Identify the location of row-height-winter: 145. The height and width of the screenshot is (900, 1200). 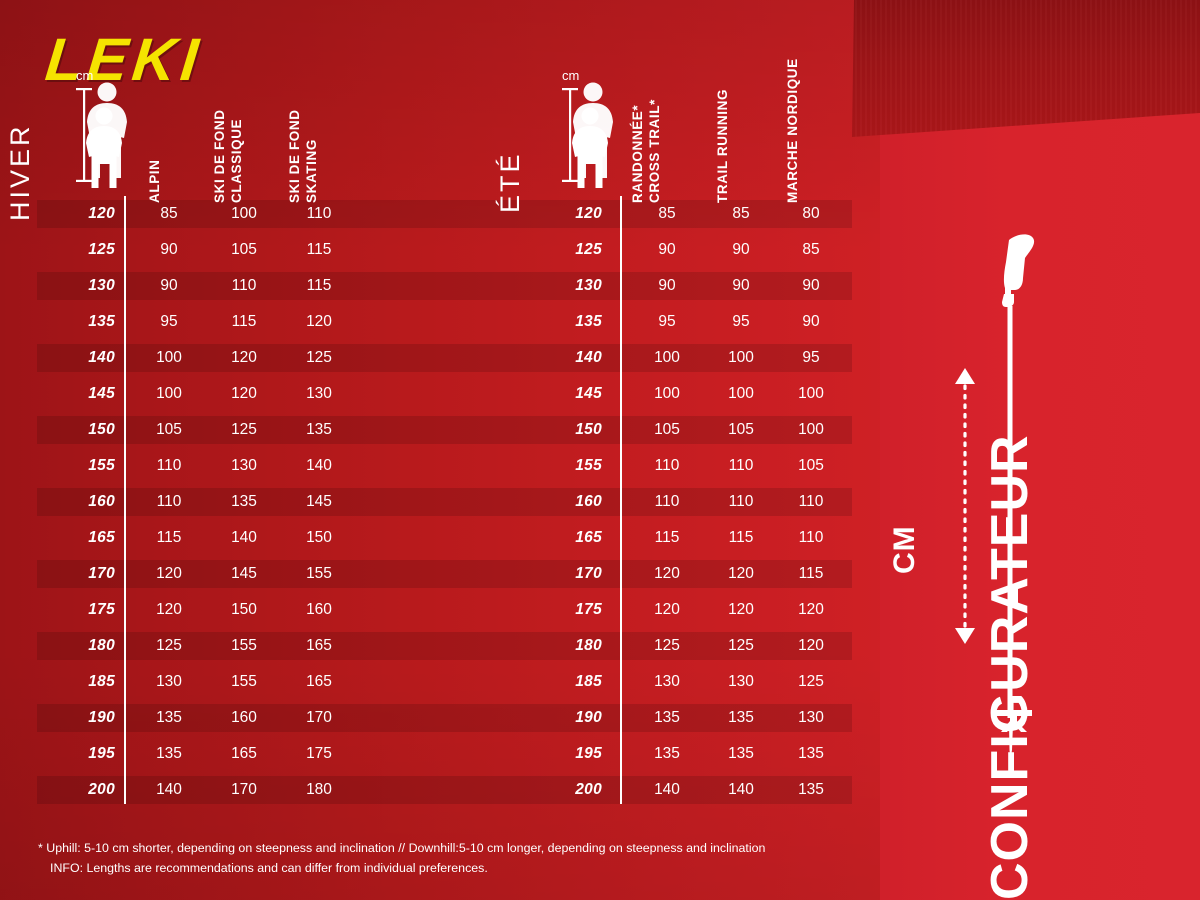
(101, 393).